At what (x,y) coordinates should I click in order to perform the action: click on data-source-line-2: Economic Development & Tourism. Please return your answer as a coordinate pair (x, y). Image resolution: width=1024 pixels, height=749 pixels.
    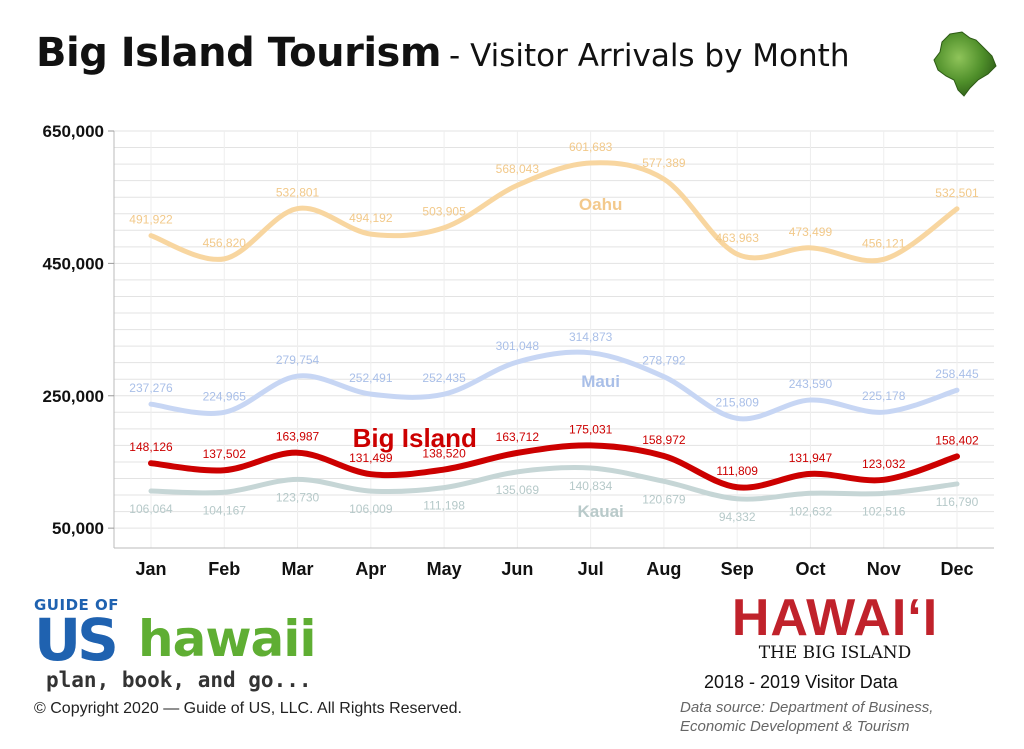
    Looking at the image, I should click on (795, 726).